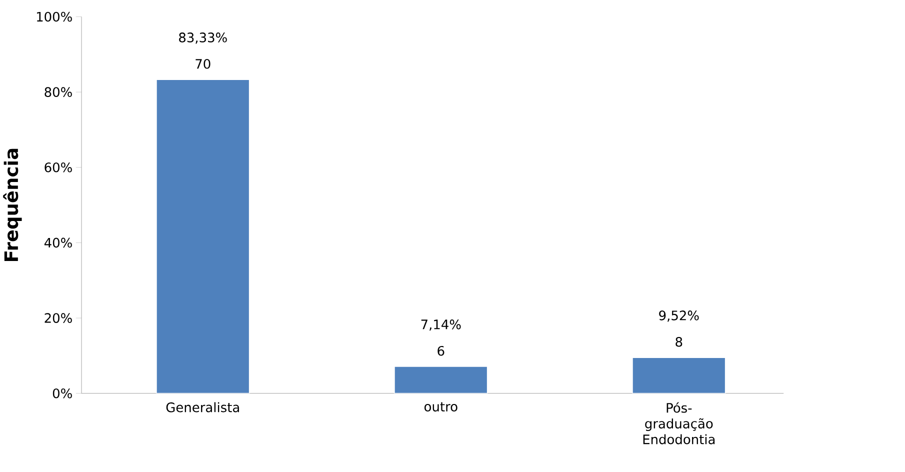 The width and height of the screenshot is (905, 472). Describe the element at coordinates (12, 204) in the screenshot. I see `y-axis-title: Frequência` at that location.